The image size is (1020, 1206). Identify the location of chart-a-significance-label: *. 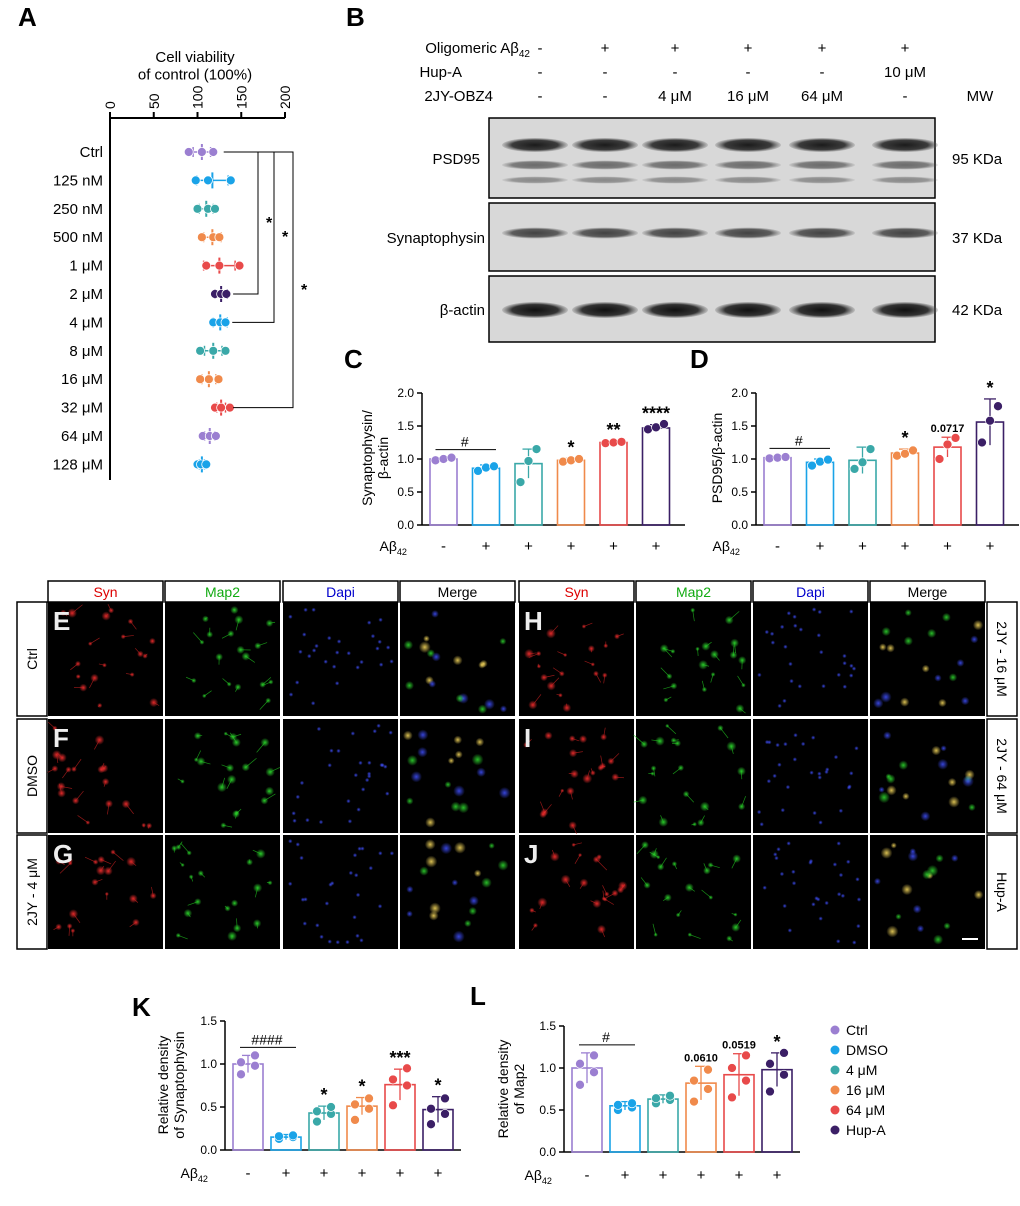
(285, 237).